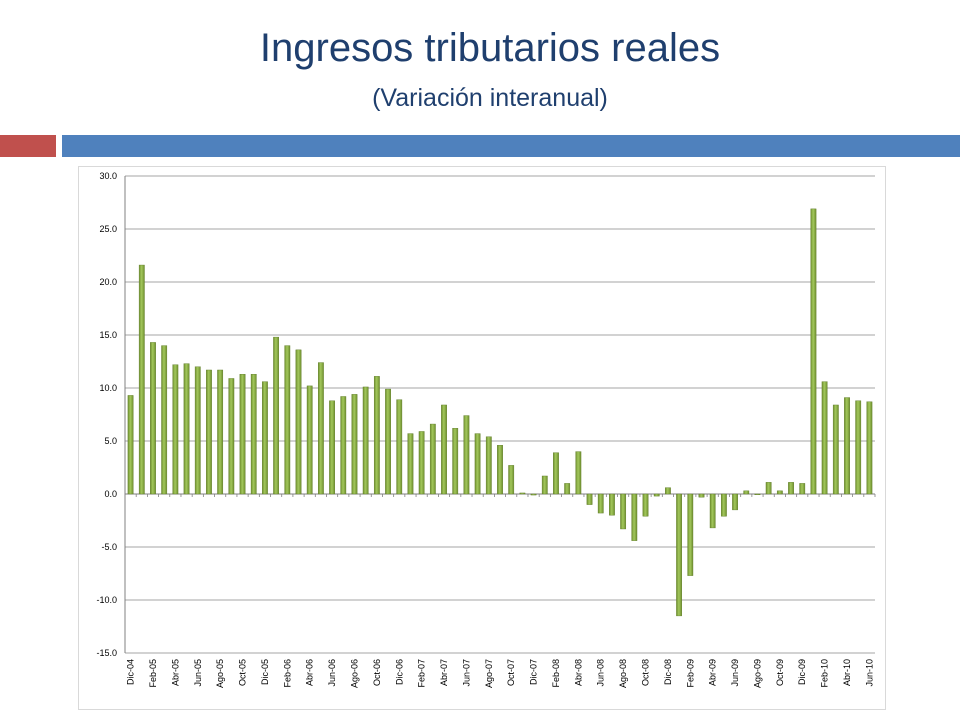  Describe the element at coordinates (825, 673) in the screenshot. I see `x-tick-label: Feb-10` at that location.